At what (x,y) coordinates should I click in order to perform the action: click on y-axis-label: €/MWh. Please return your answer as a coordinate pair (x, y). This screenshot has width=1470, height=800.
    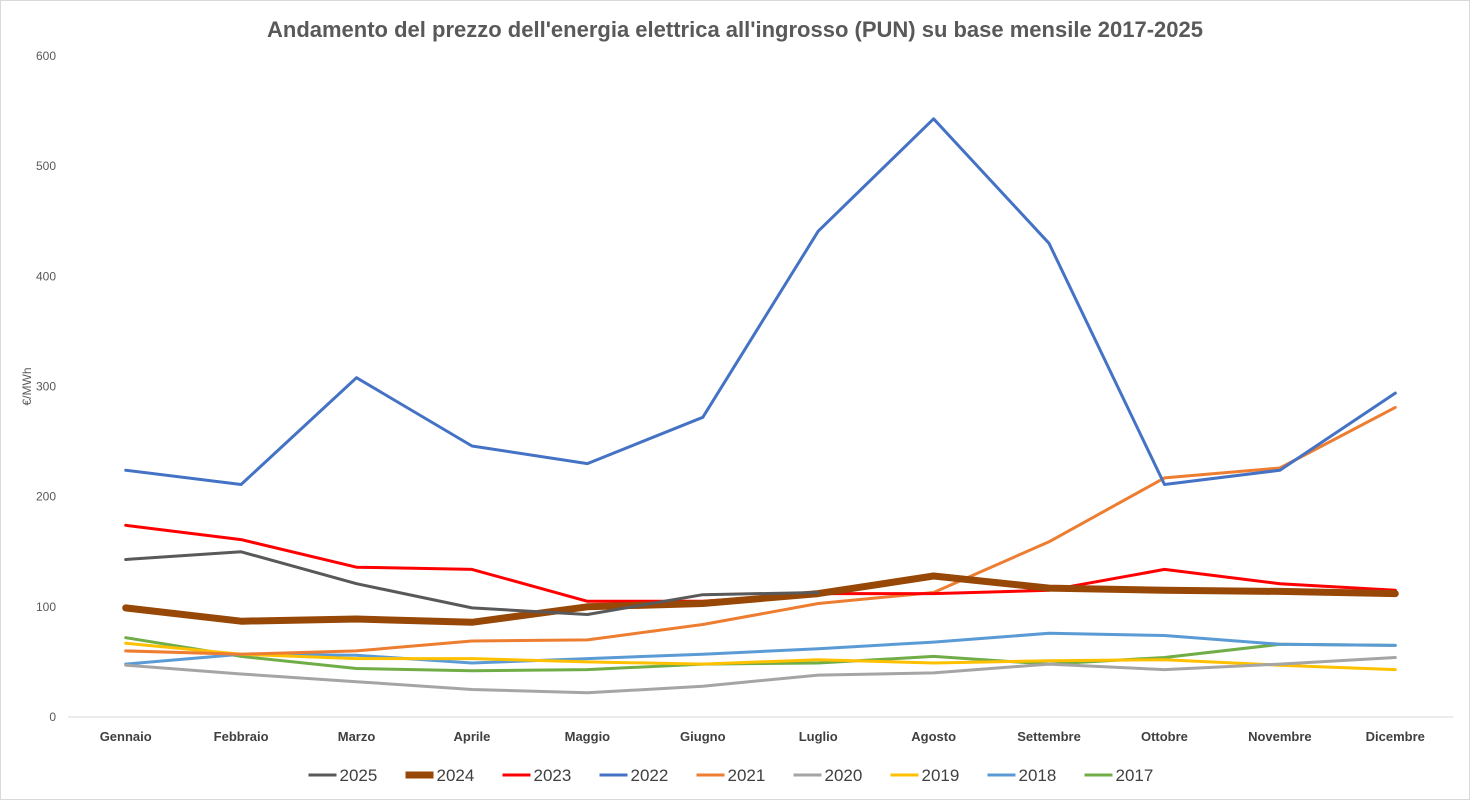
    Looking at the image, I should click on (27, 386).